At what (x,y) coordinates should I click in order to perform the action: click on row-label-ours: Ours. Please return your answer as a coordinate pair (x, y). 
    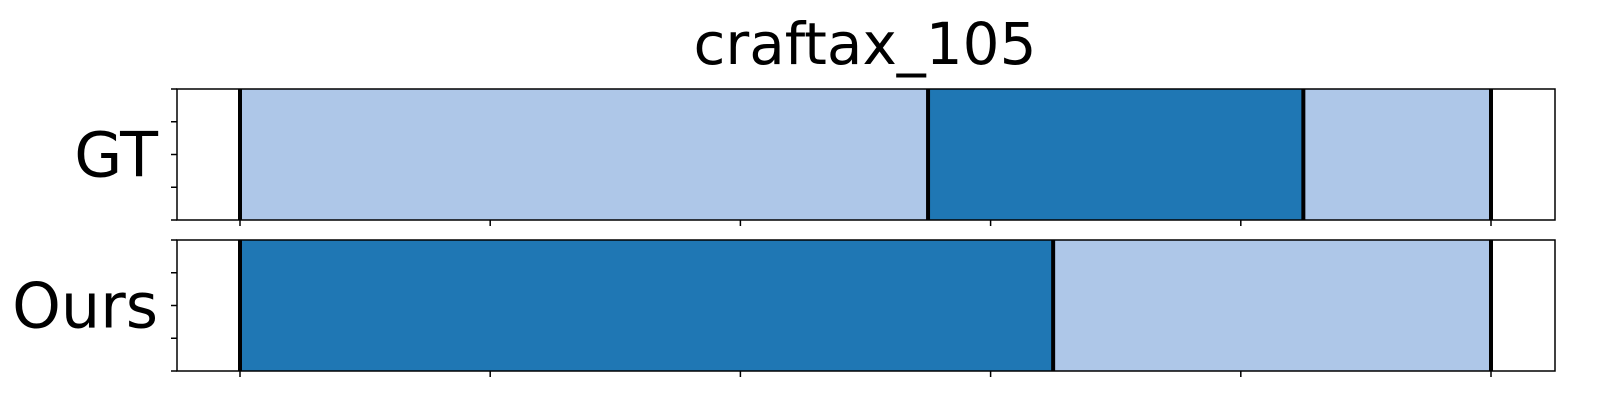
    Looking at the image, I should click on (85, 306).